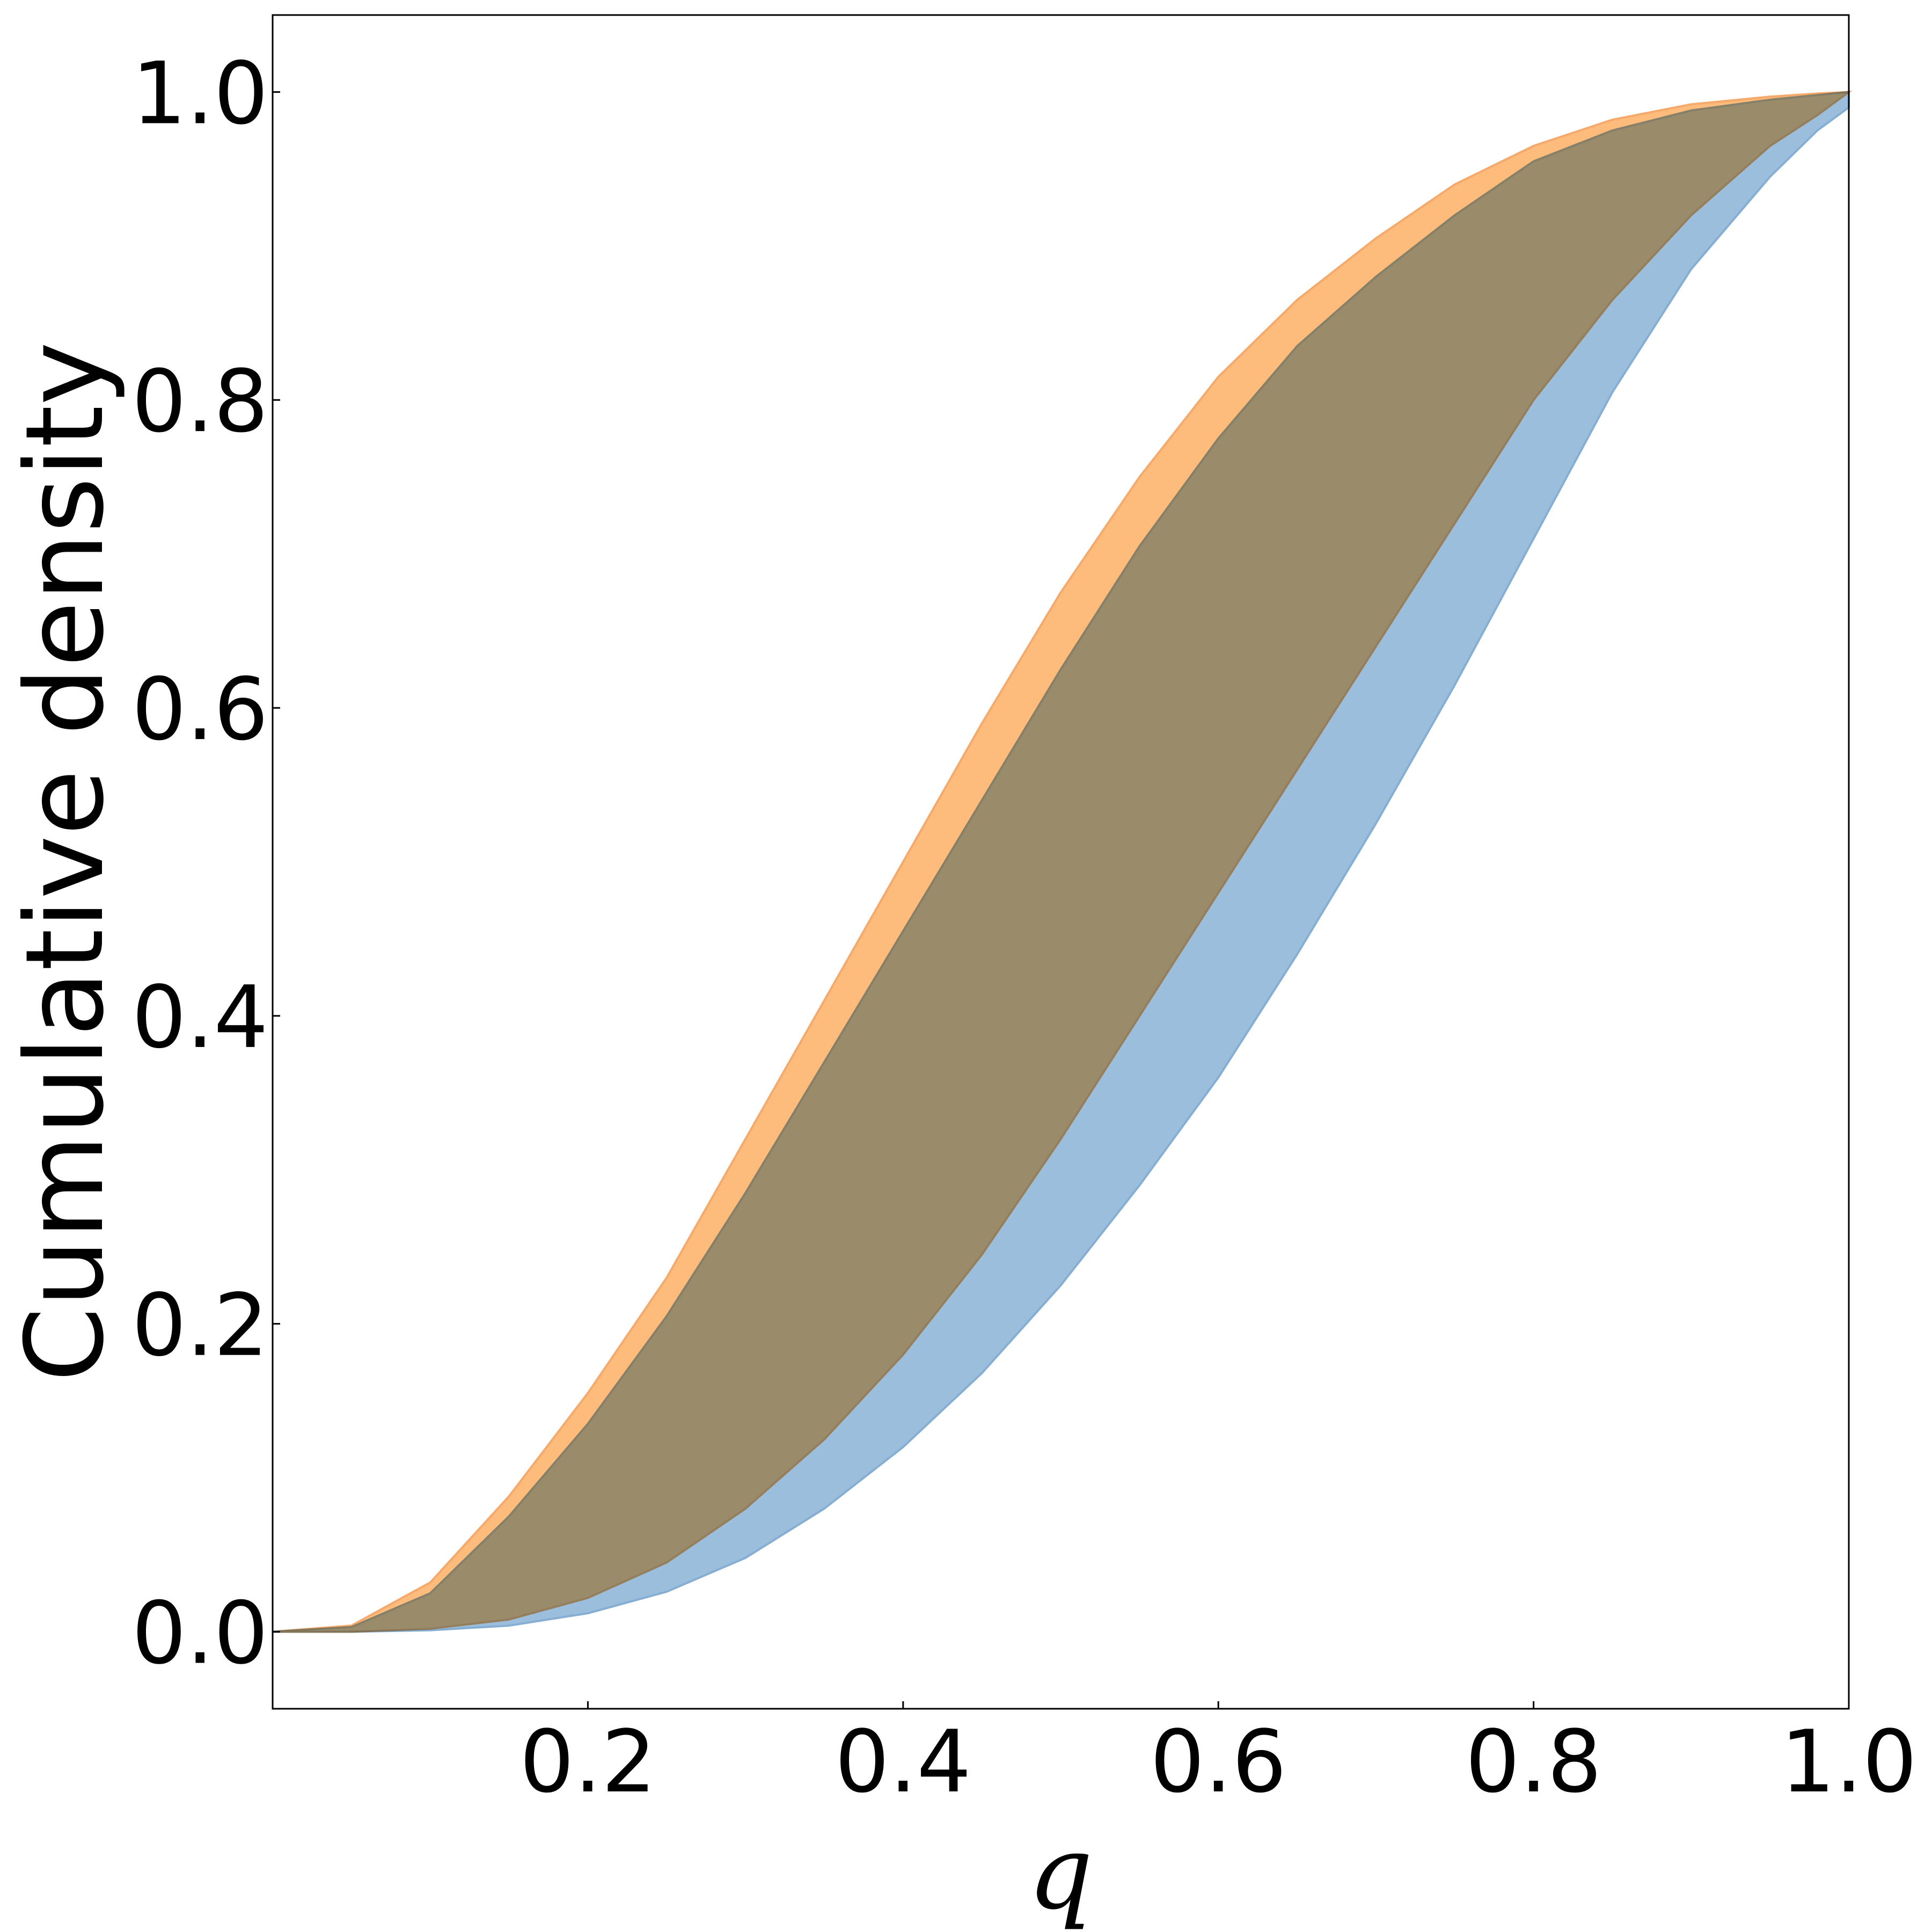 This screenshot has height=1932, width=1932. I want to click on y-tick-label: 0.8, so click(200, 401).